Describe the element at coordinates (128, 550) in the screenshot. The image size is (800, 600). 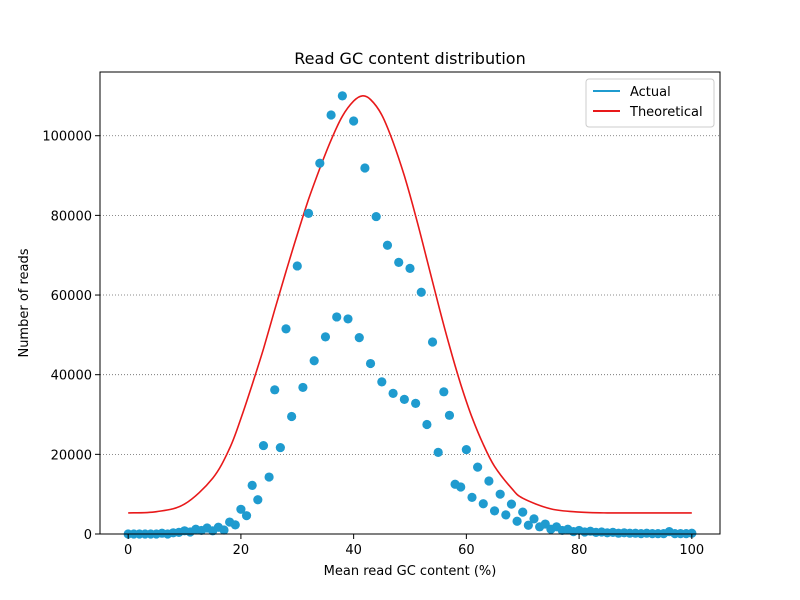
I see `x-tick-label-0: 0` at that location.